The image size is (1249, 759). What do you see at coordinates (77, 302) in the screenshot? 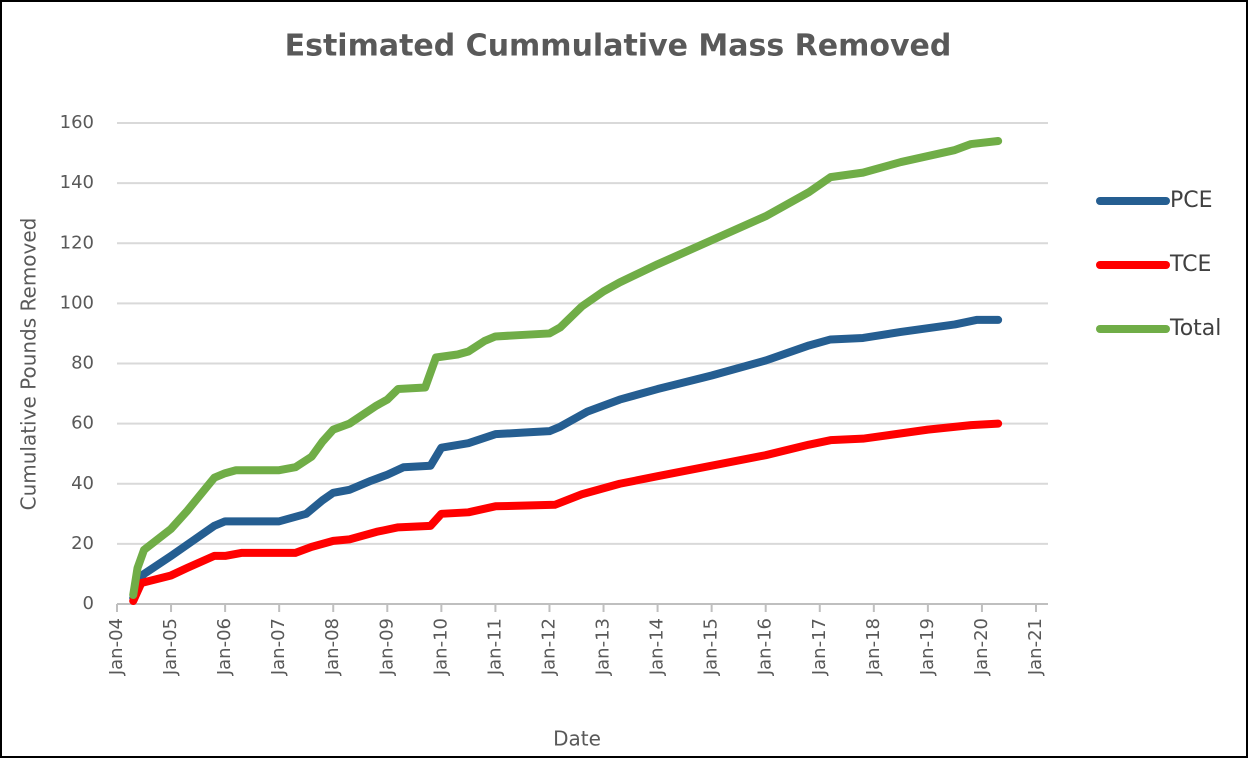
I see `y-tick-label: 100` at bounding box center [77, 302].